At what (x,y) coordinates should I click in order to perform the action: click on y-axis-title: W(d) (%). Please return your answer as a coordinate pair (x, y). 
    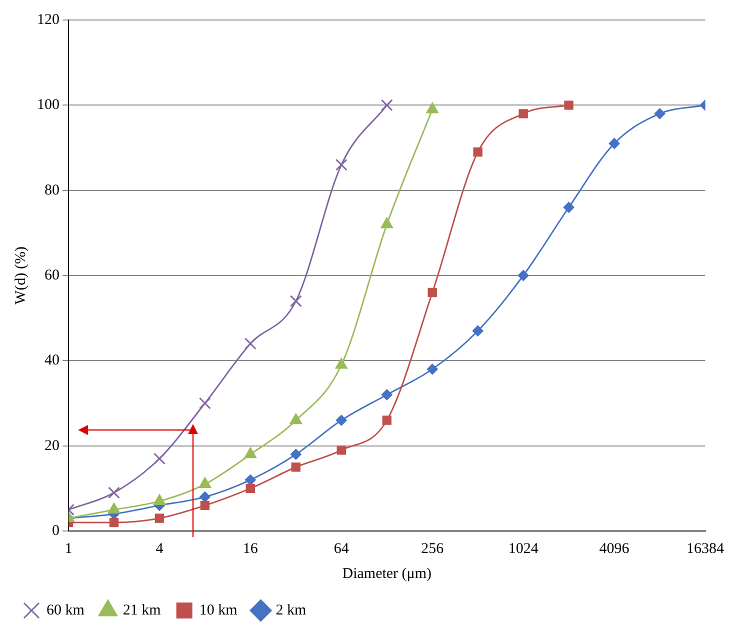
    Looking at the image, I should click on (20, 275).